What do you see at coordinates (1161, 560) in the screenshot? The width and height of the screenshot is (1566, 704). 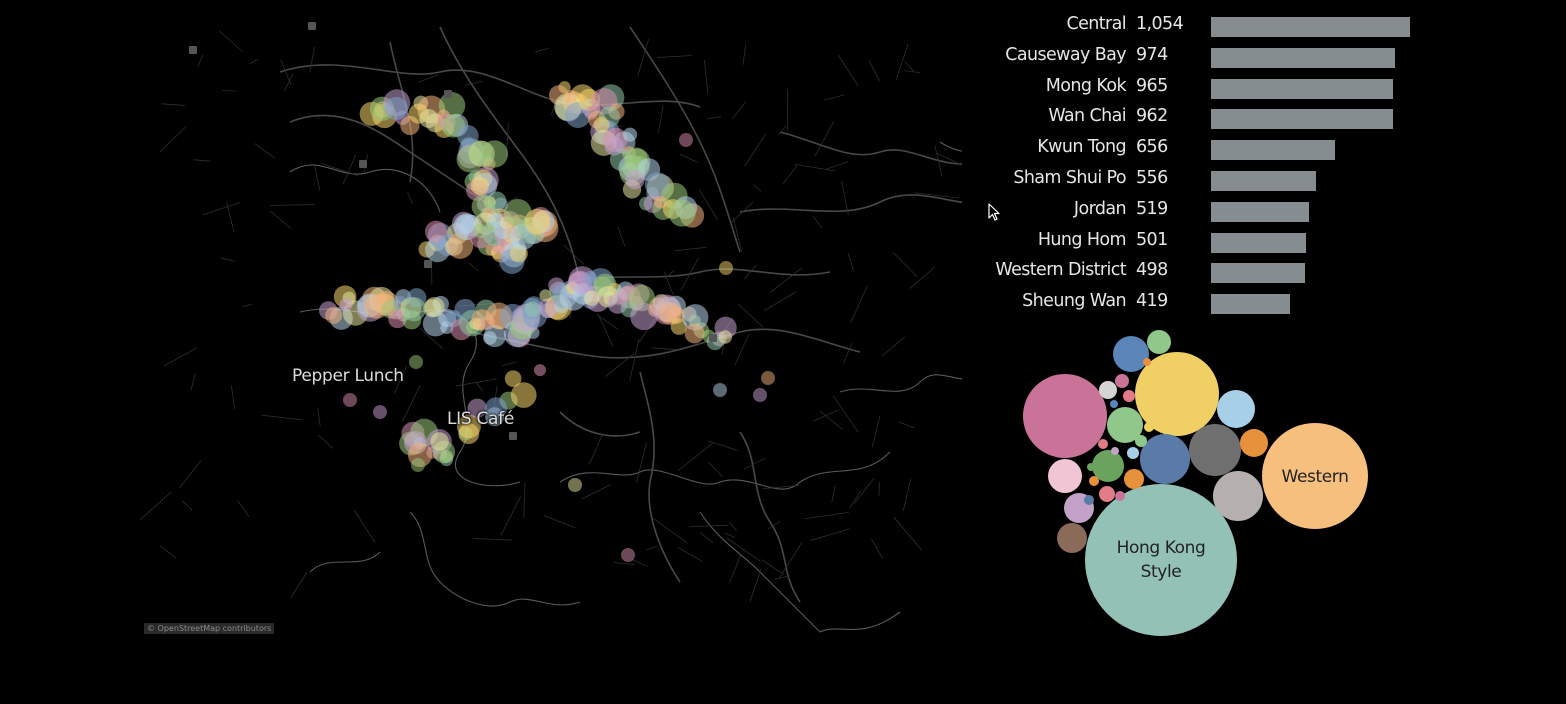 I see `bubble-hong-kong-style` at bounding box center [1161, 560].